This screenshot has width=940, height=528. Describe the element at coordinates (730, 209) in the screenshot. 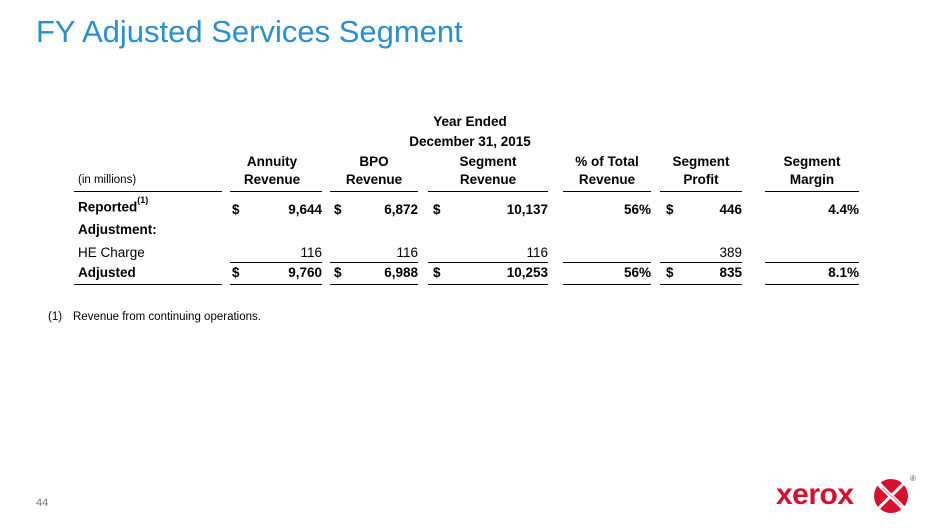

I see `reported-segment-profit: 446` at that location.